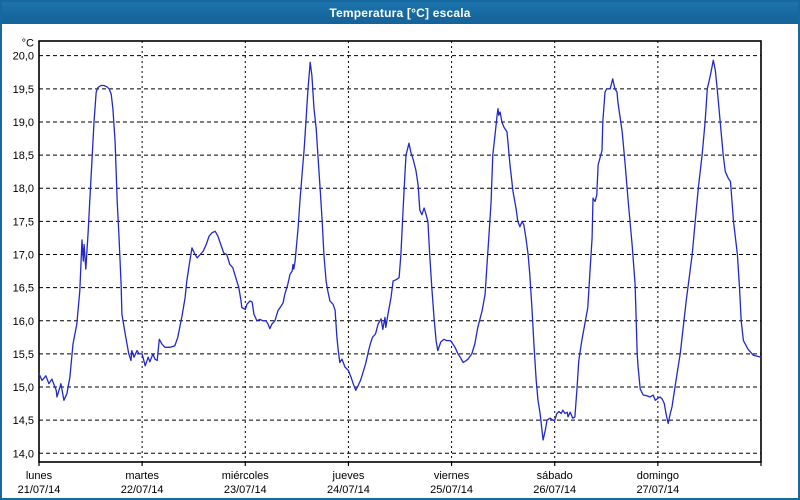 The width and height of the screenshot is (800, 500). I want to click on y-tick-label: 20,0, so click(23, 57).